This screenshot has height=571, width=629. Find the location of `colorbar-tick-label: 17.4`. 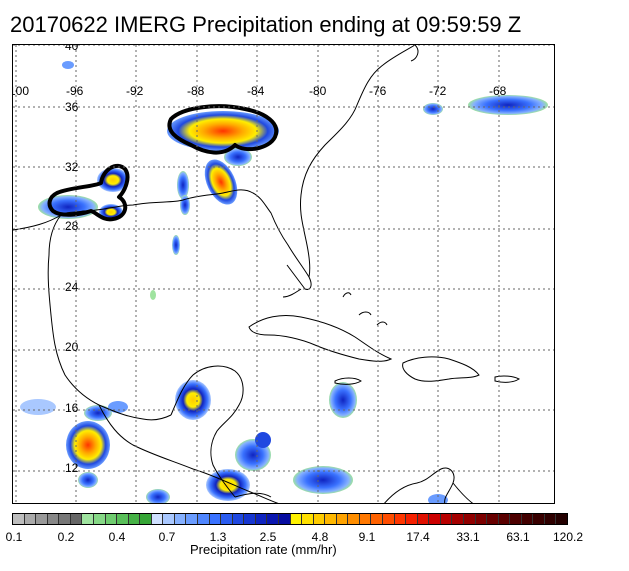

colorbar-tick-label: 17.4 is located at coordinates (418, 537).